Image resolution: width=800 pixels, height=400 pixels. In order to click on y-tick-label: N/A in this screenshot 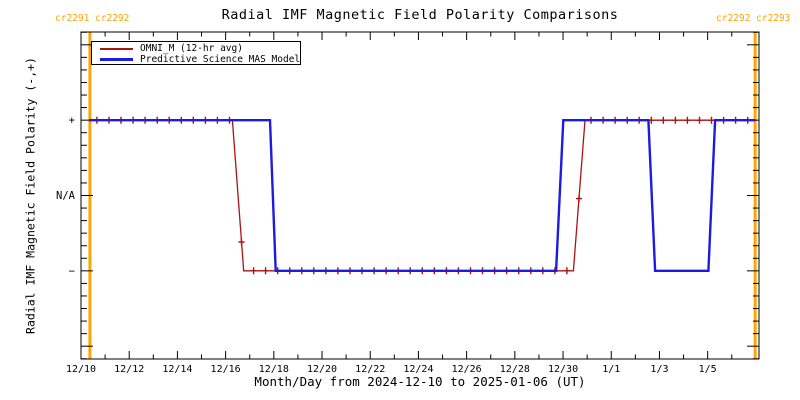, I will do `click(66, 196)`.